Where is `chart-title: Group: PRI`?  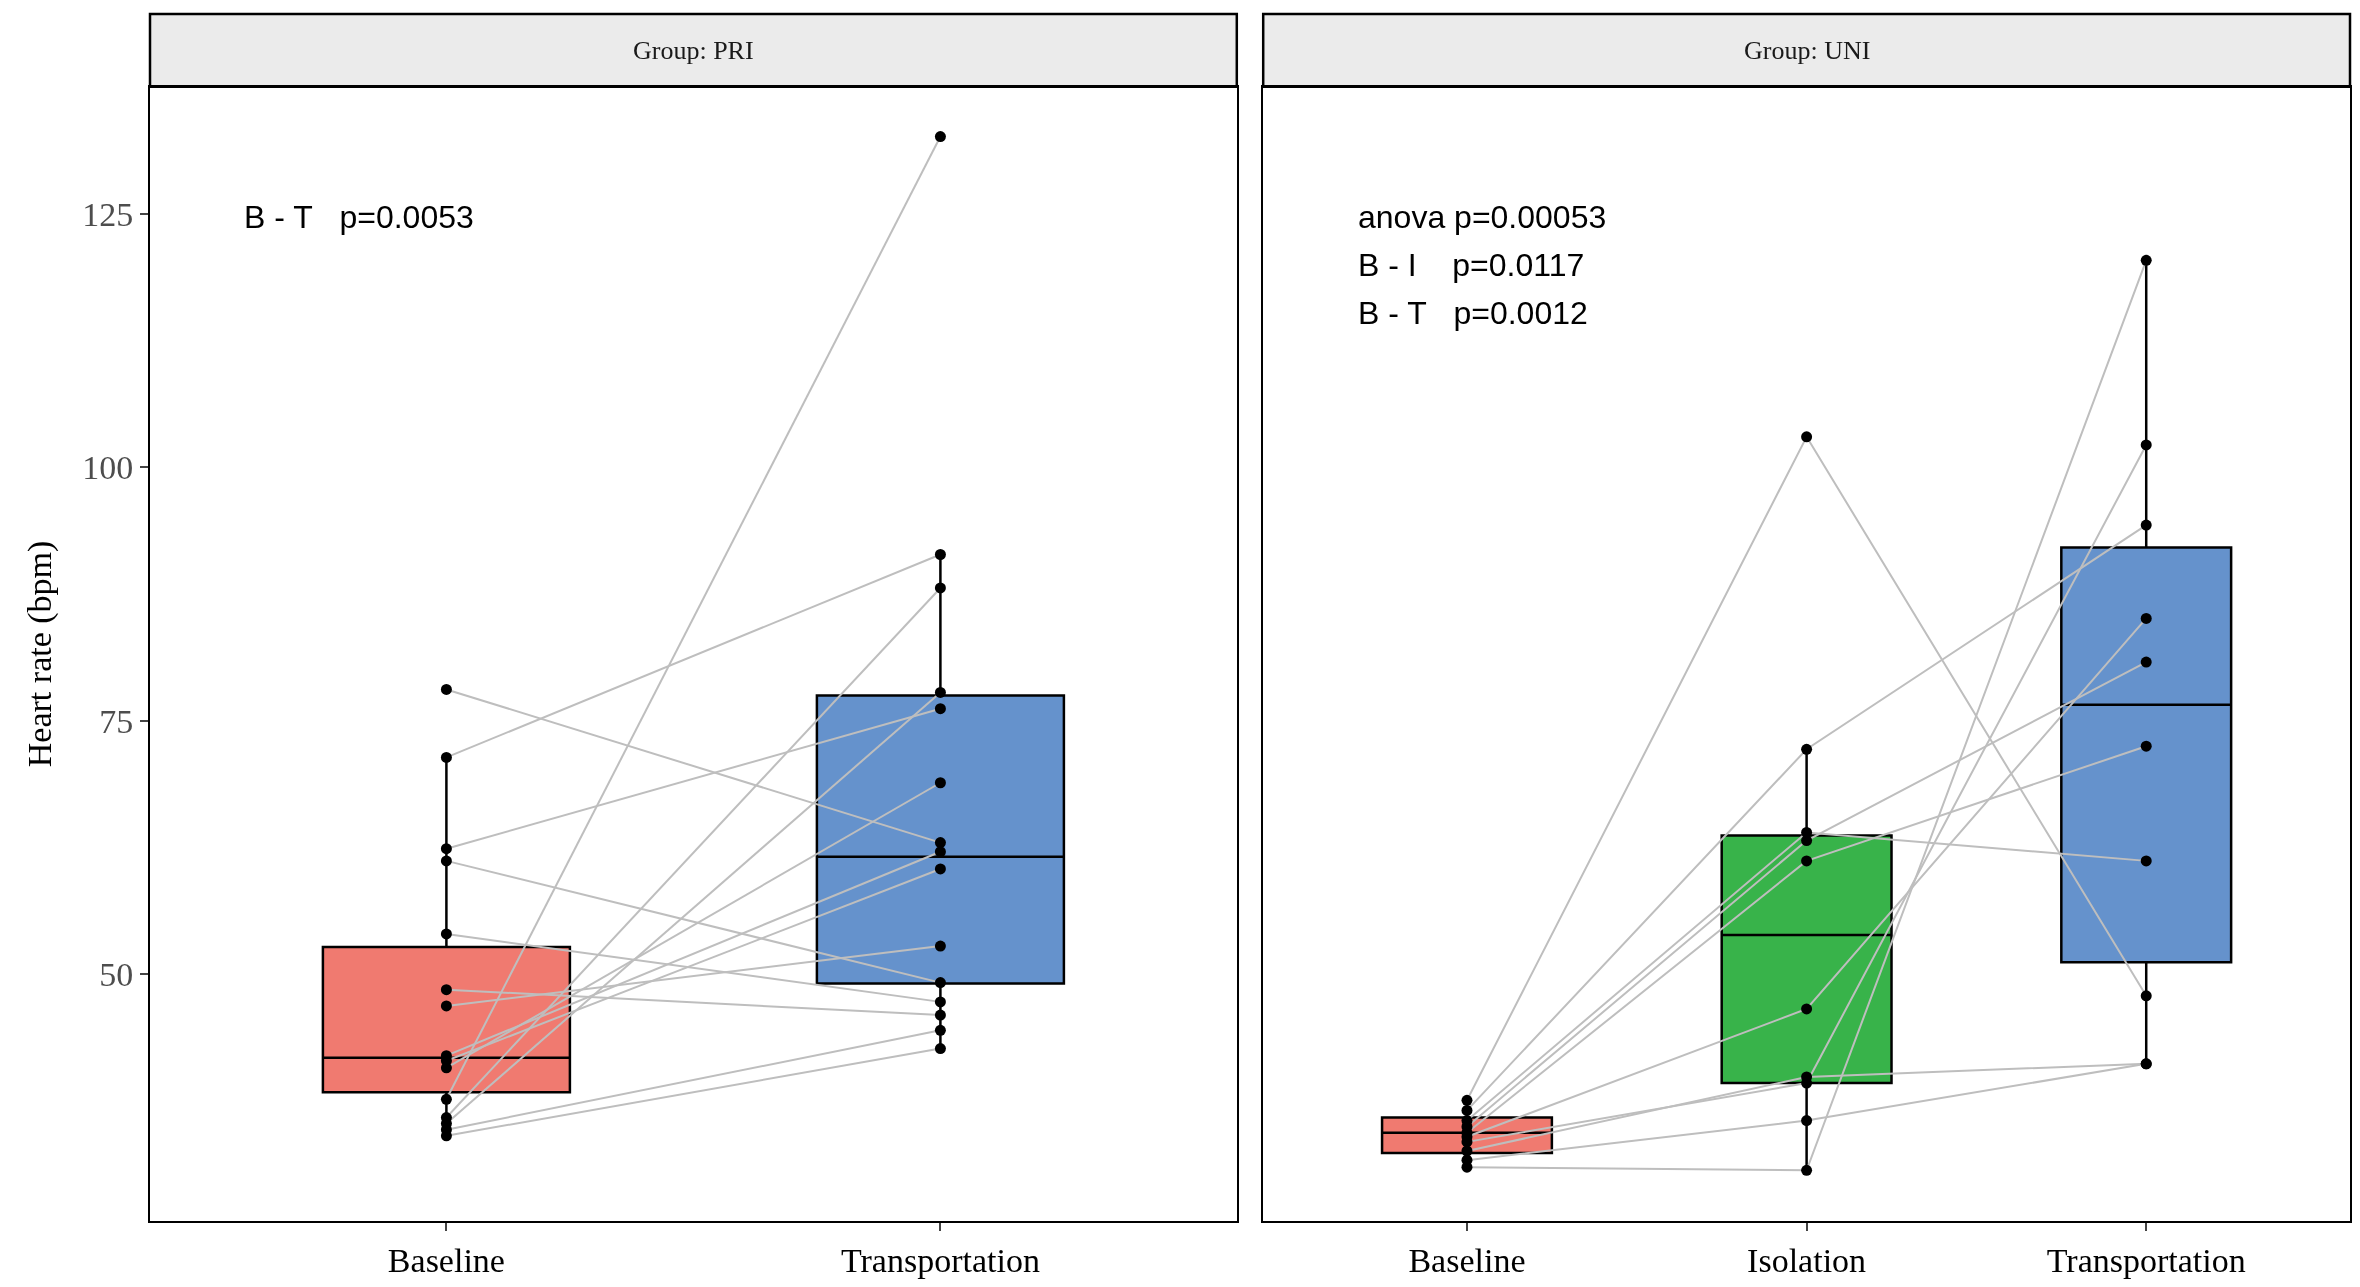
chart-title: Group: PRI is located at coordinates (693, 50).